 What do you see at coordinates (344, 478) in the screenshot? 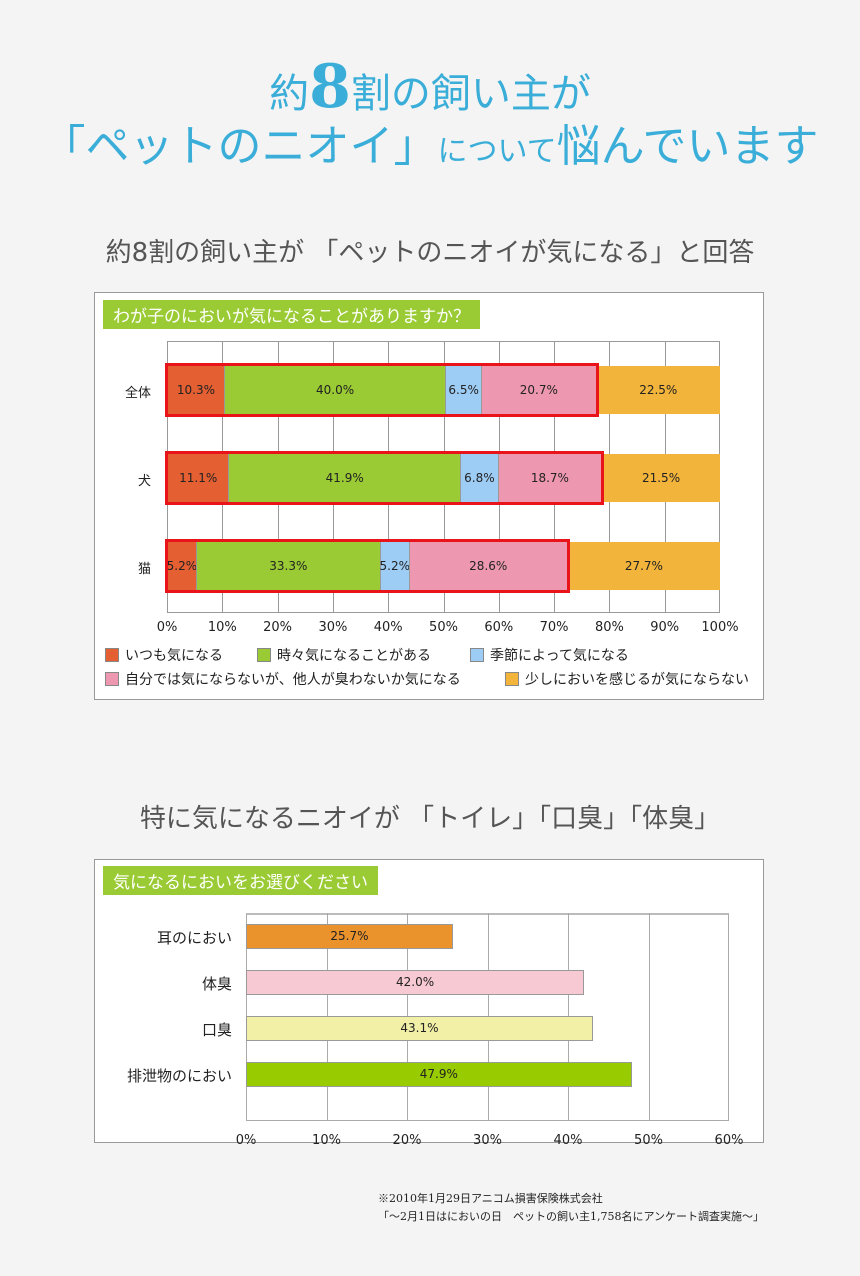
I see `bar-segment: 41.9%` at bounding box center [344, 478].